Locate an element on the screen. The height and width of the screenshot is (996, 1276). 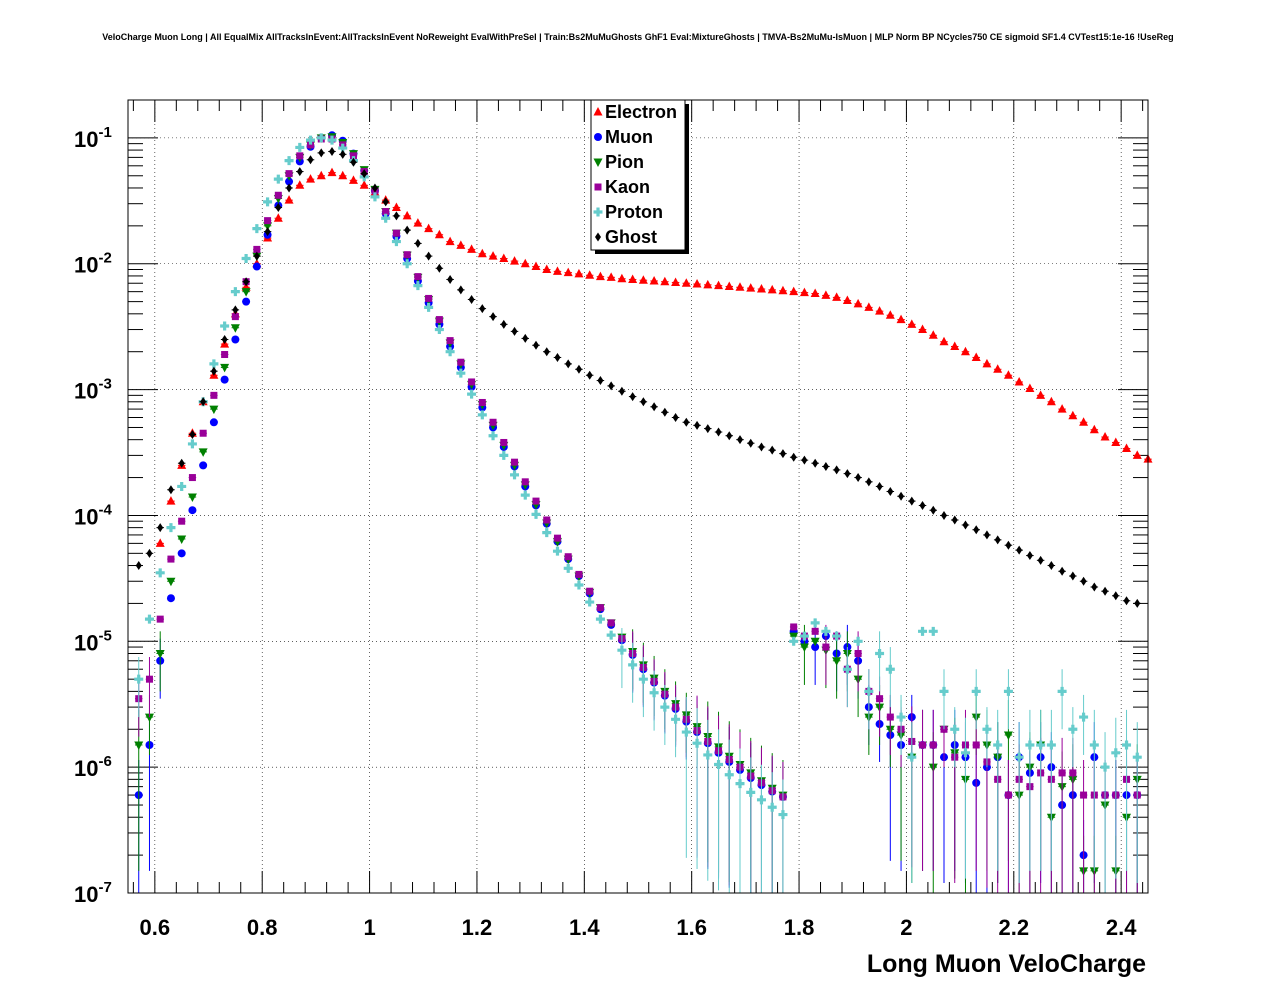
legend-entry-electron: Electron is located at coordinates (635, 112).